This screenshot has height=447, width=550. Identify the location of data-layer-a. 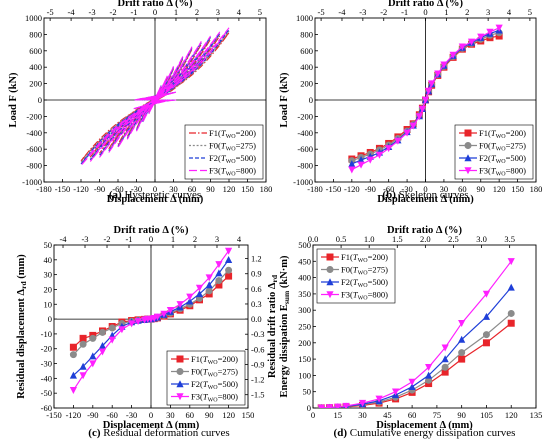
(155, 96).